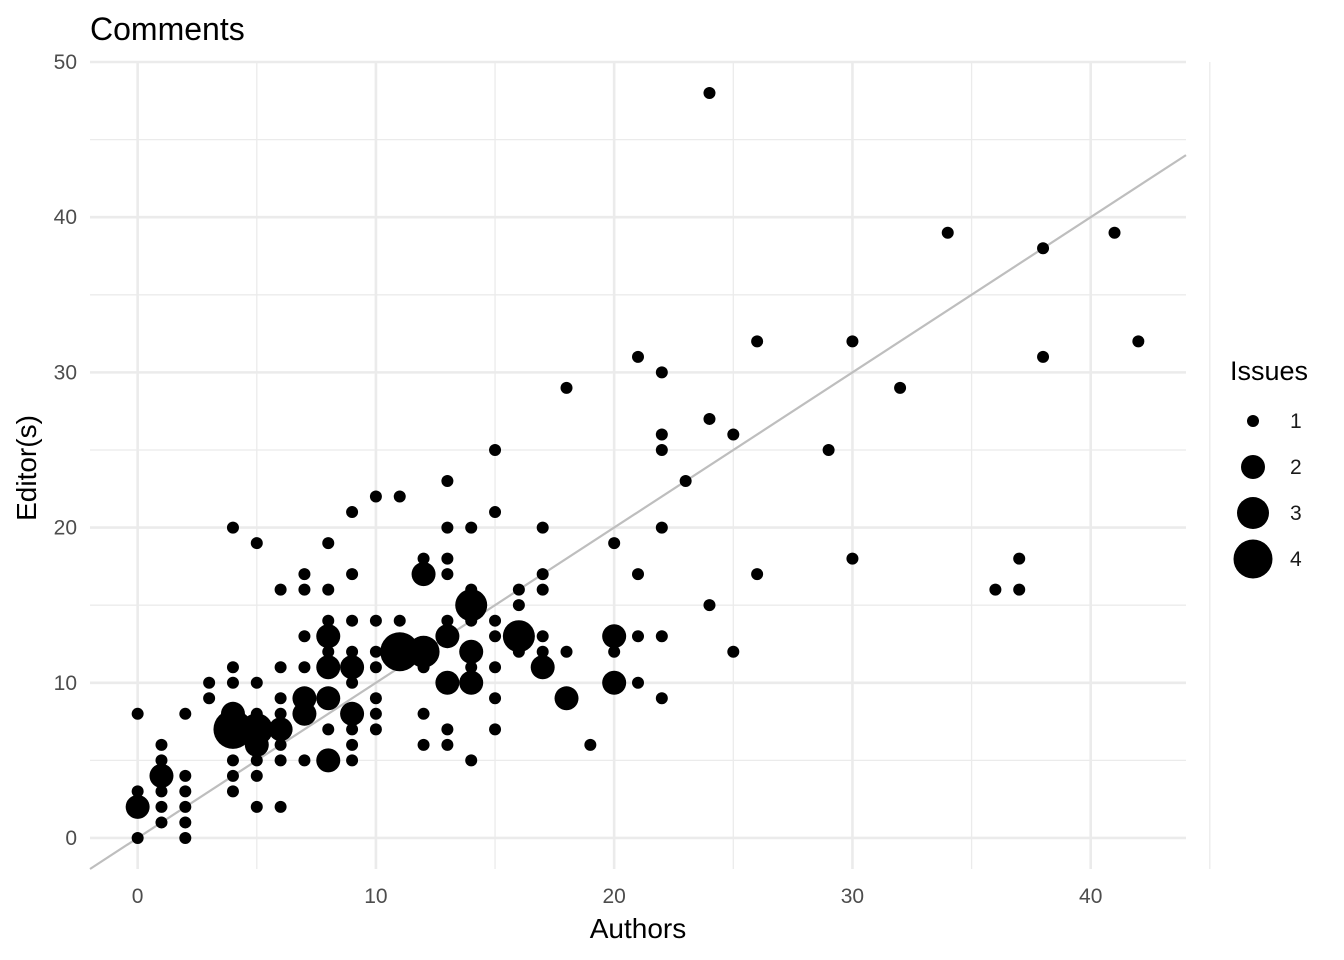  I want to click on x-tick-label: 20, so click(613, 896).